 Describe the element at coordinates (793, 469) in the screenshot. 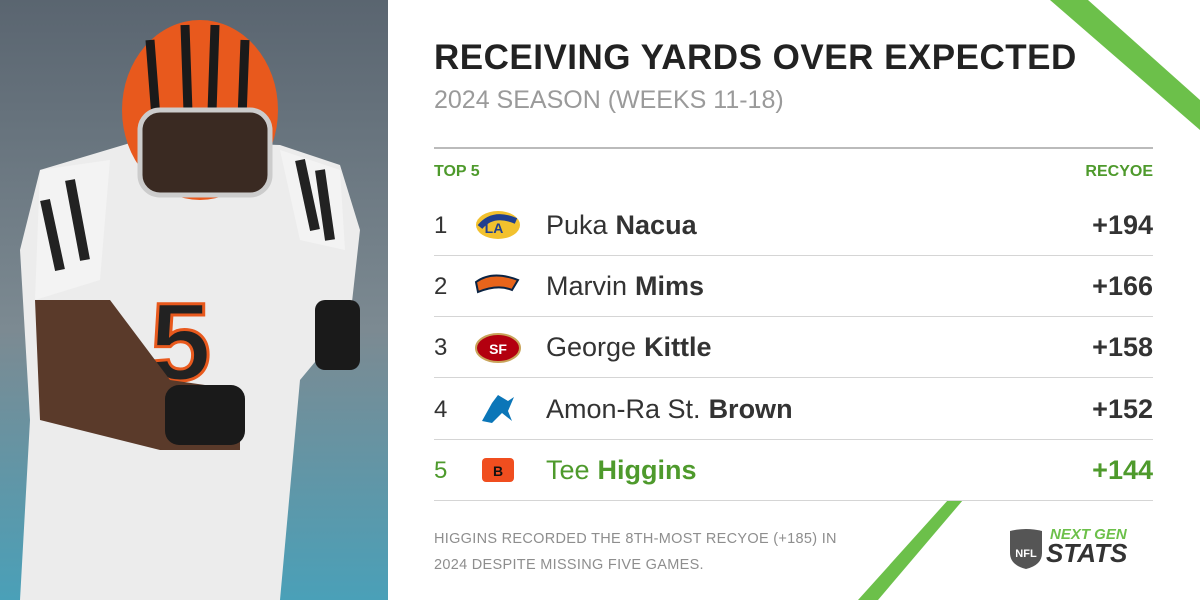

I see `table-row: 5 Tee Higgins +144` at that location.